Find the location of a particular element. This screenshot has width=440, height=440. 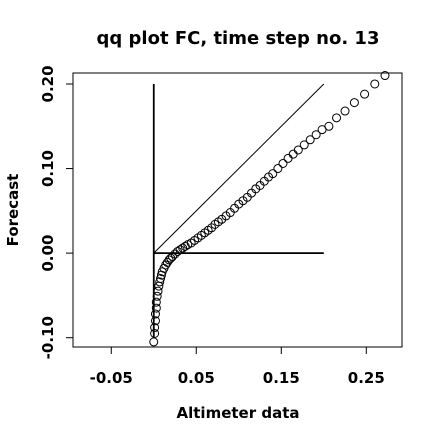

chart-title: qq plot FC, time step no. 13 is located at coordinates (238, 38).